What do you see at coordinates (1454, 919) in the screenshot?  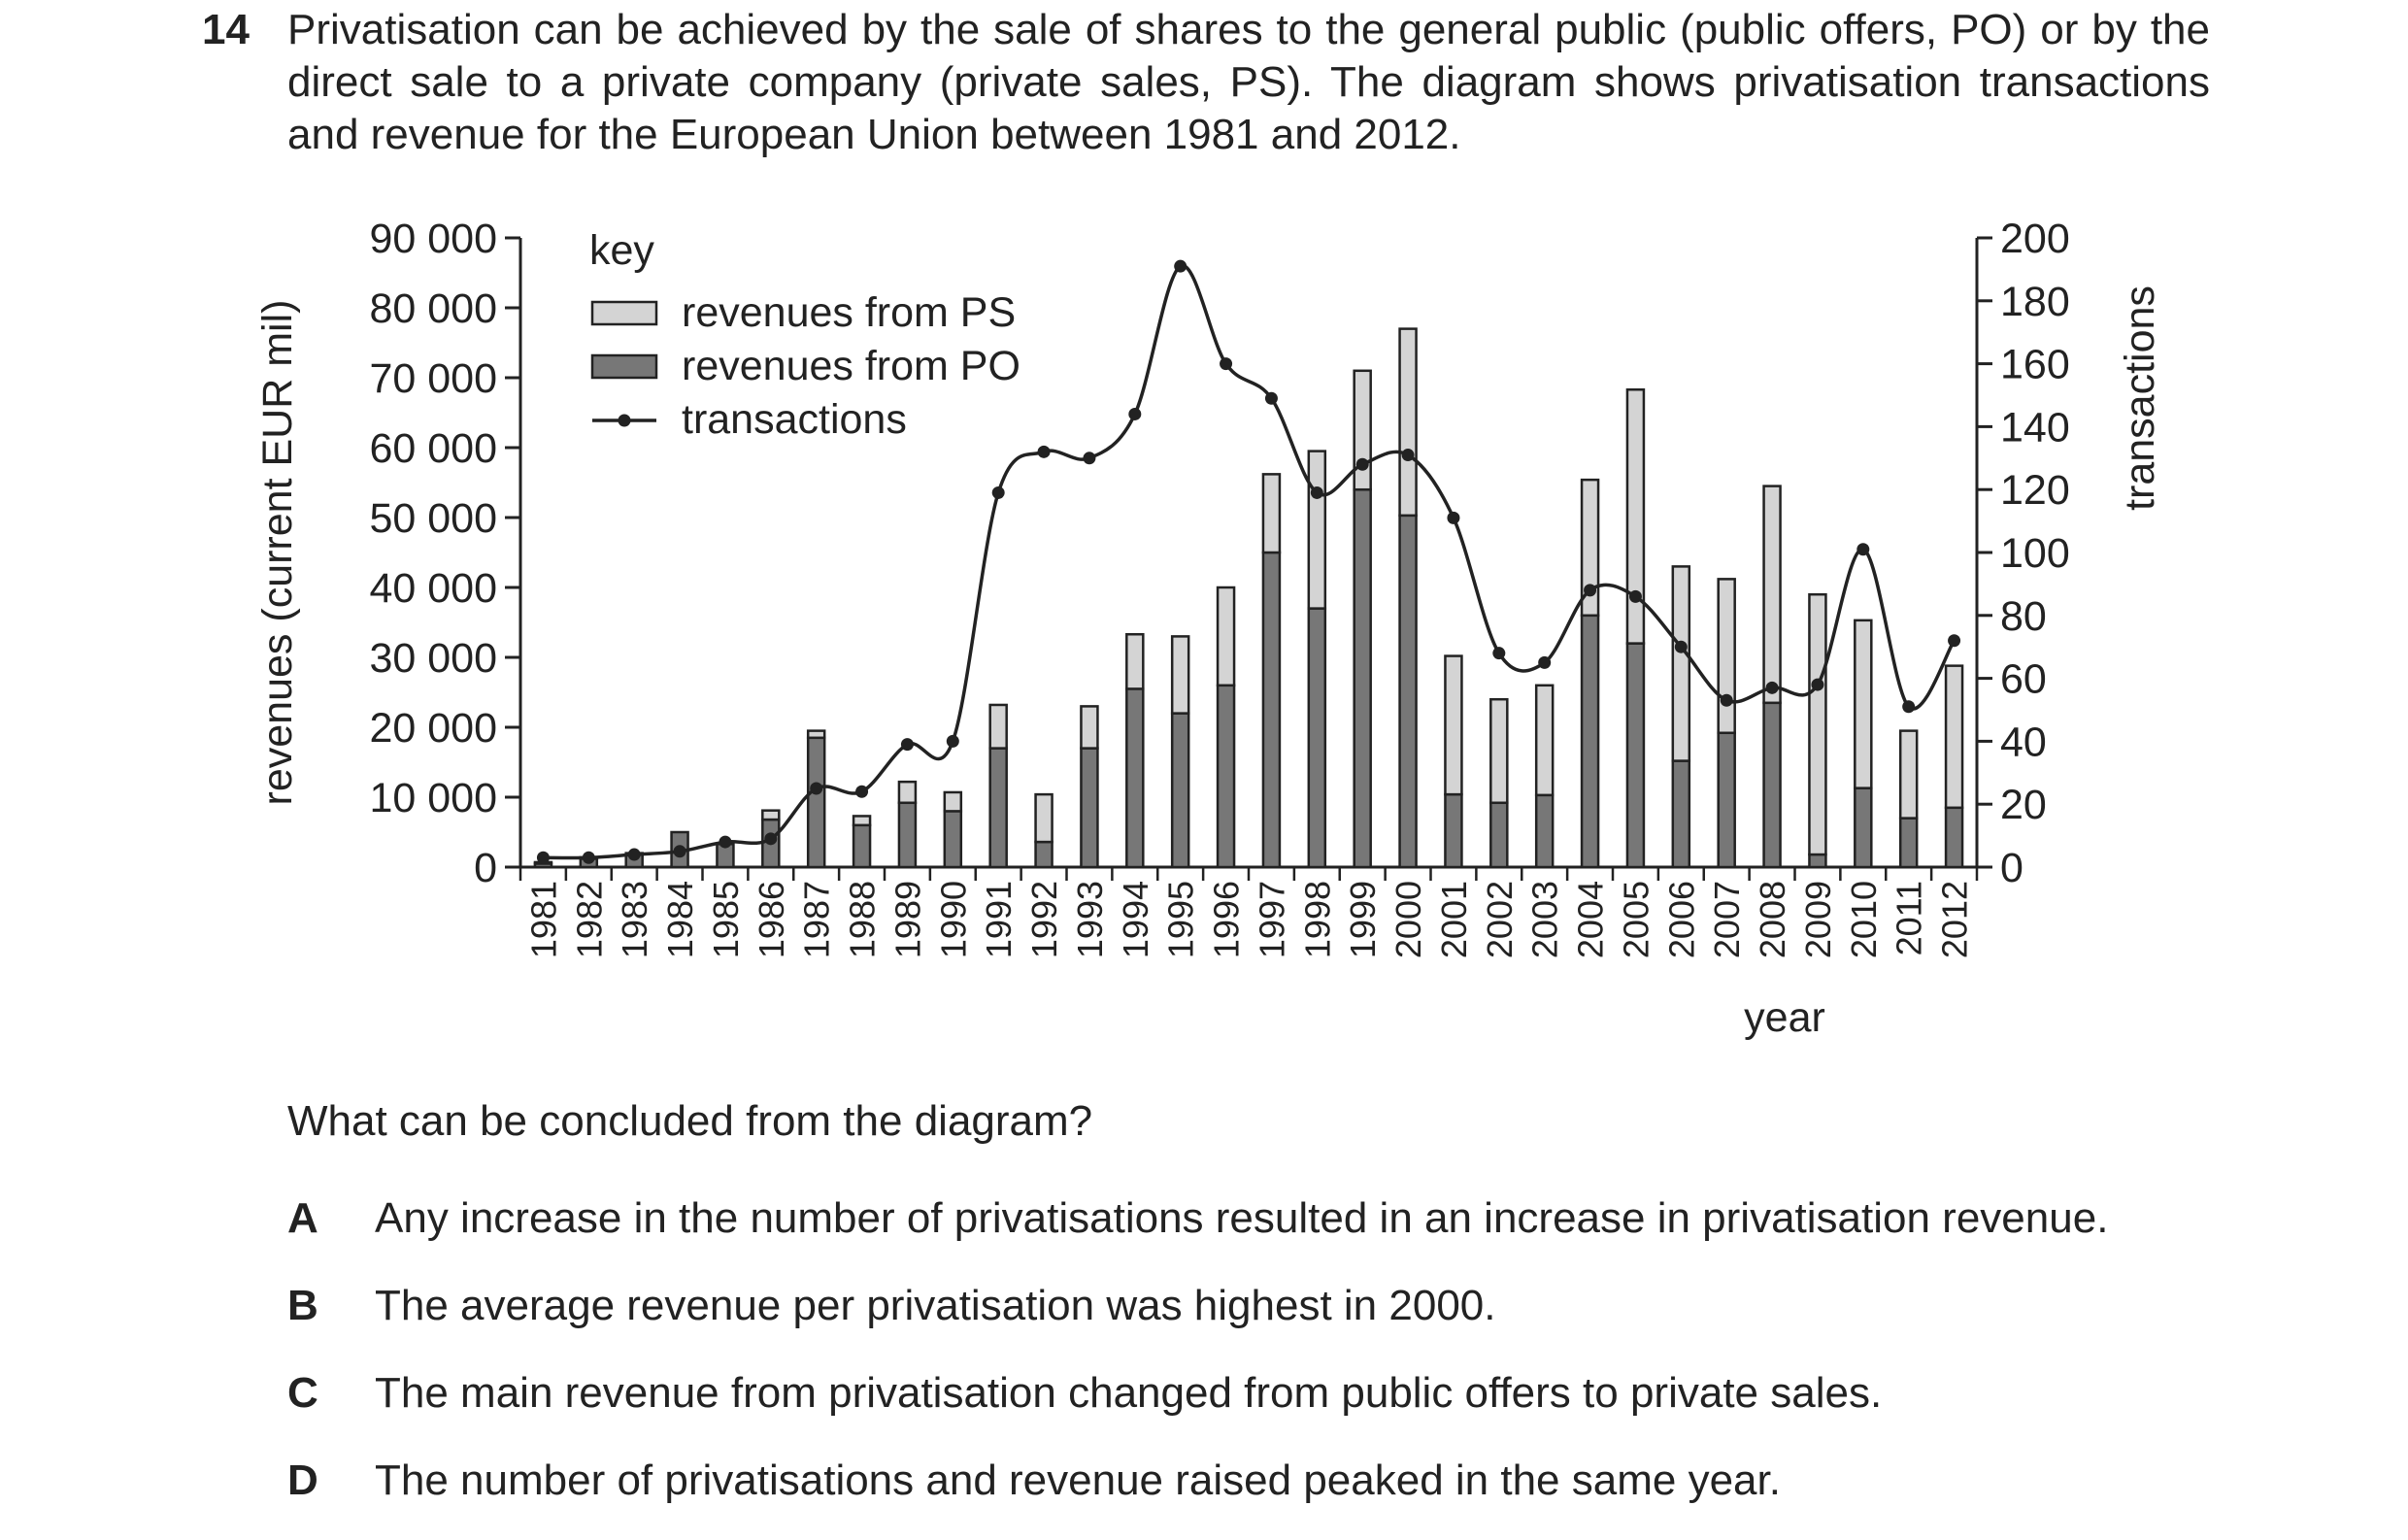 I see `x-tick-label: 2001` at bounding box center [1454, 919].